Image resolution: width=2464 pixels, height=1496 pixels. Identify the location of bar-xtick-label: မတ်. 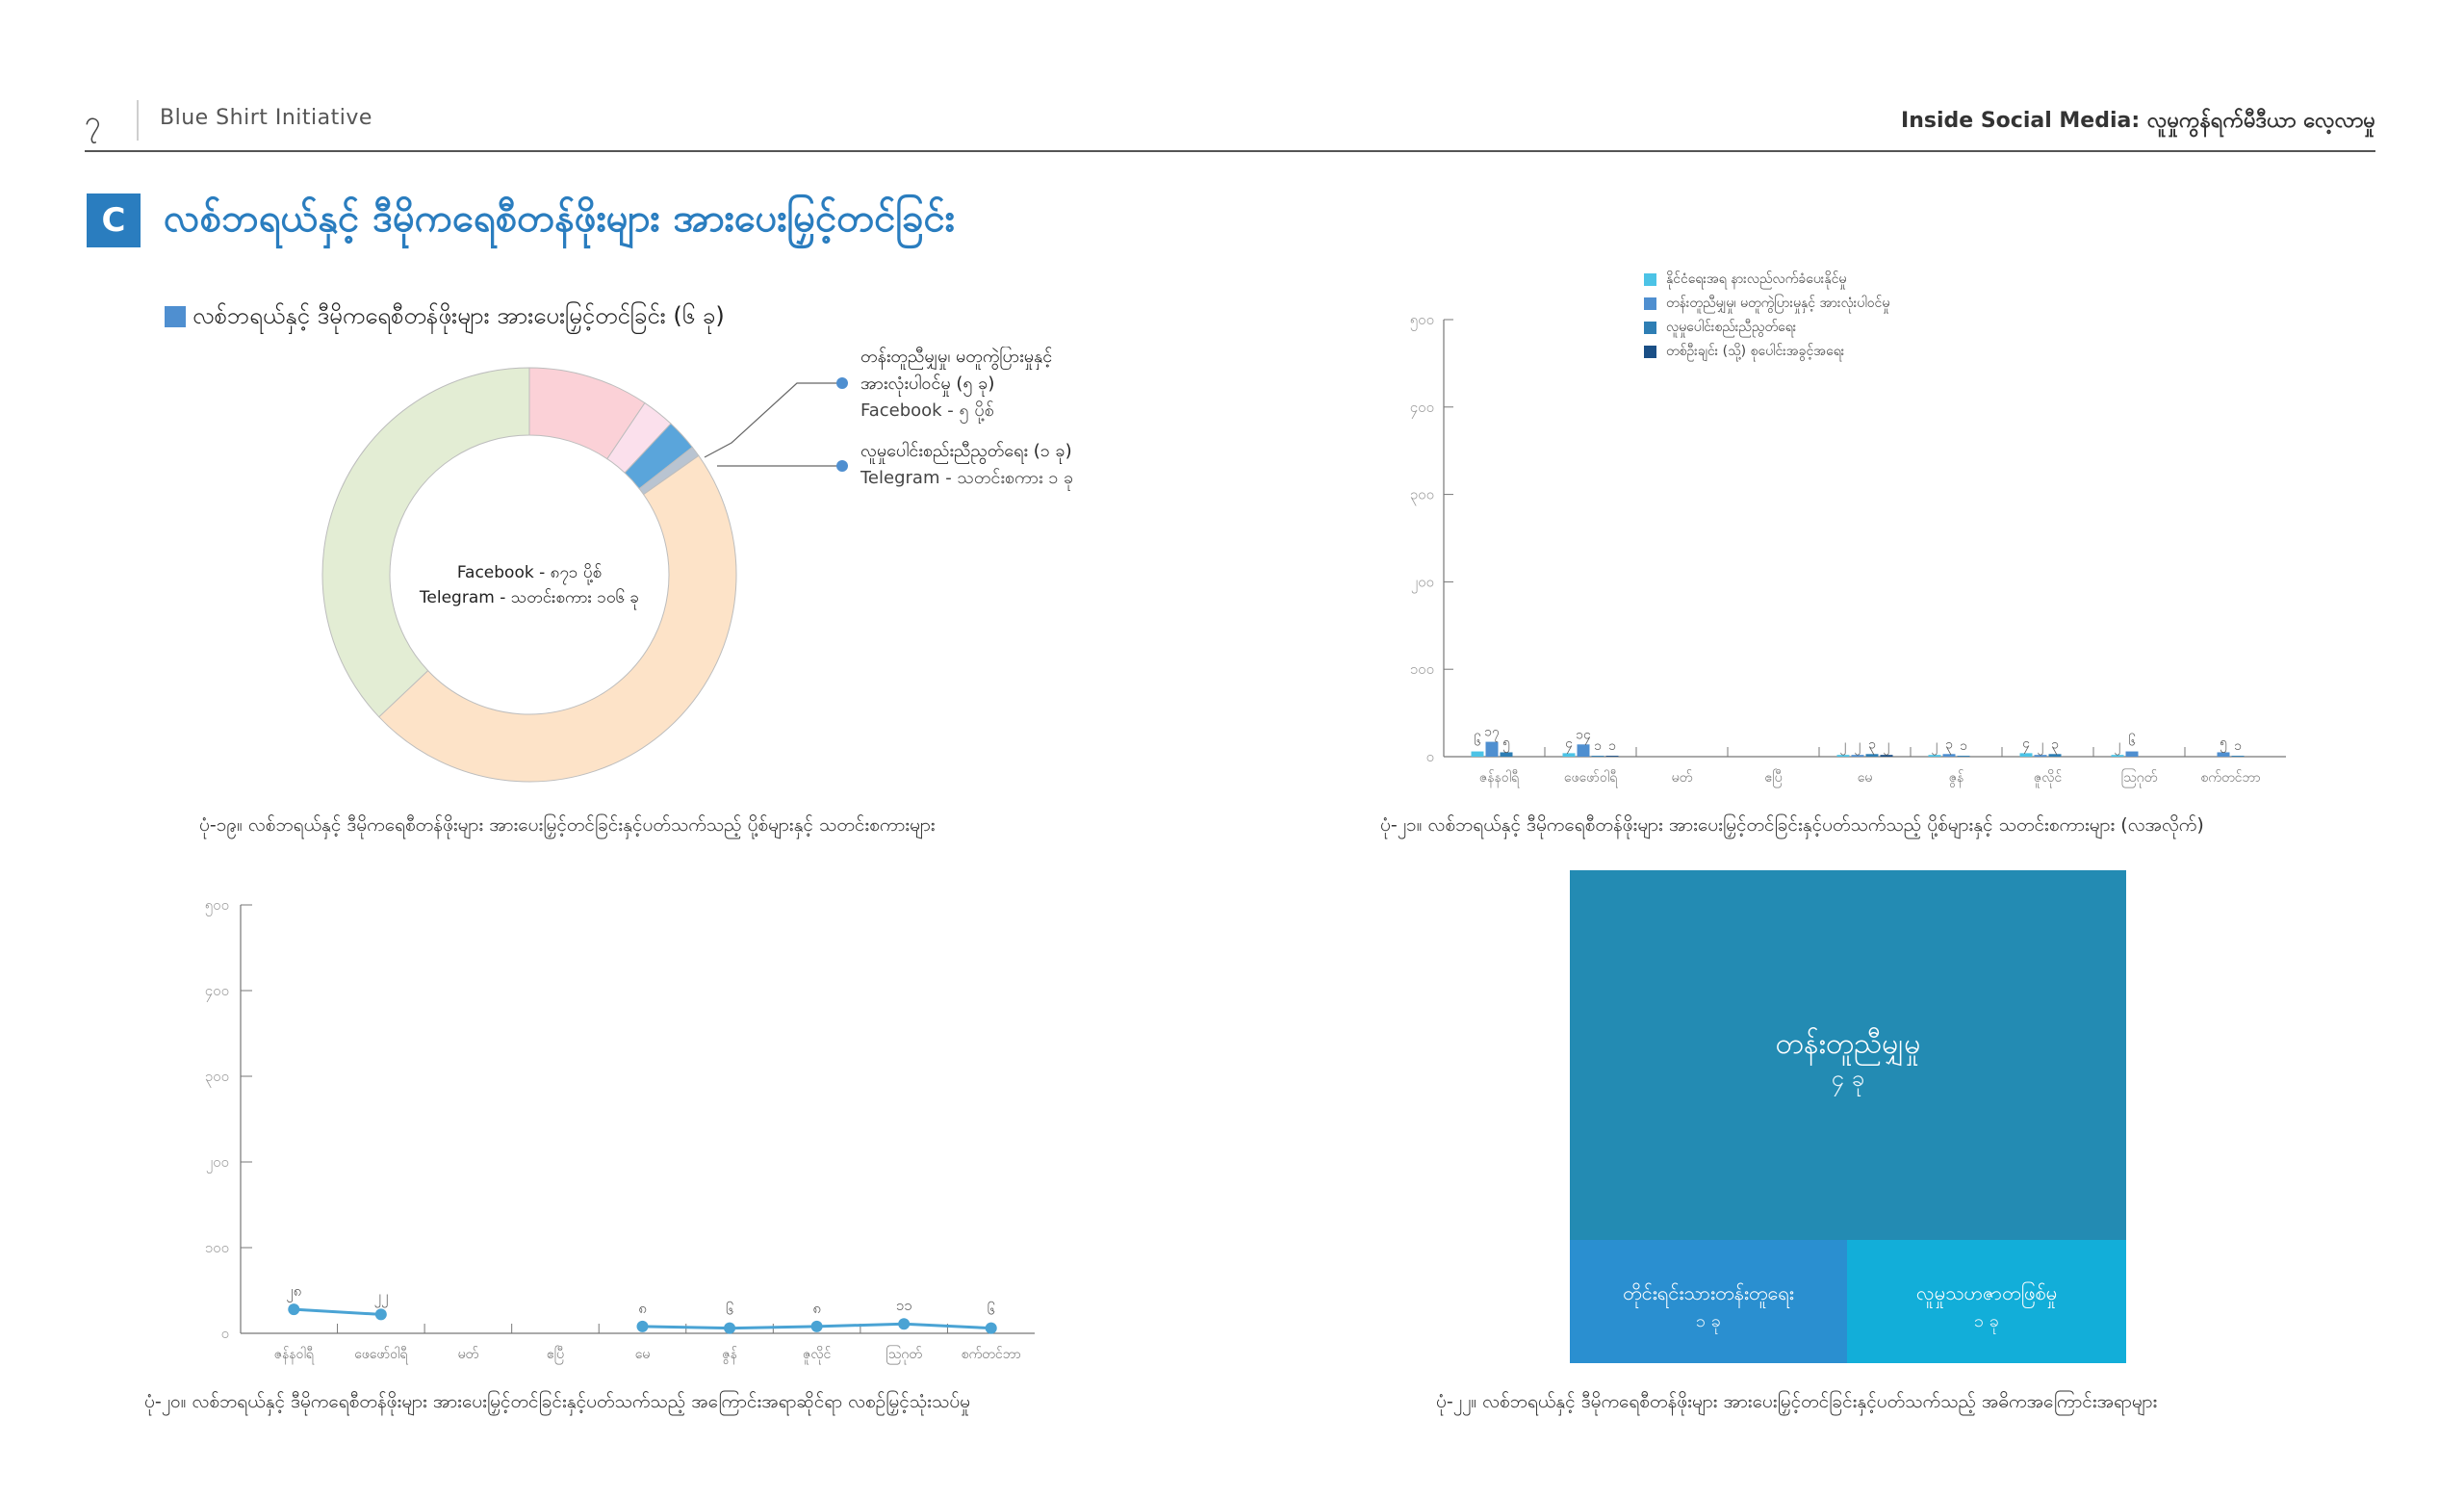
(1682, 778).